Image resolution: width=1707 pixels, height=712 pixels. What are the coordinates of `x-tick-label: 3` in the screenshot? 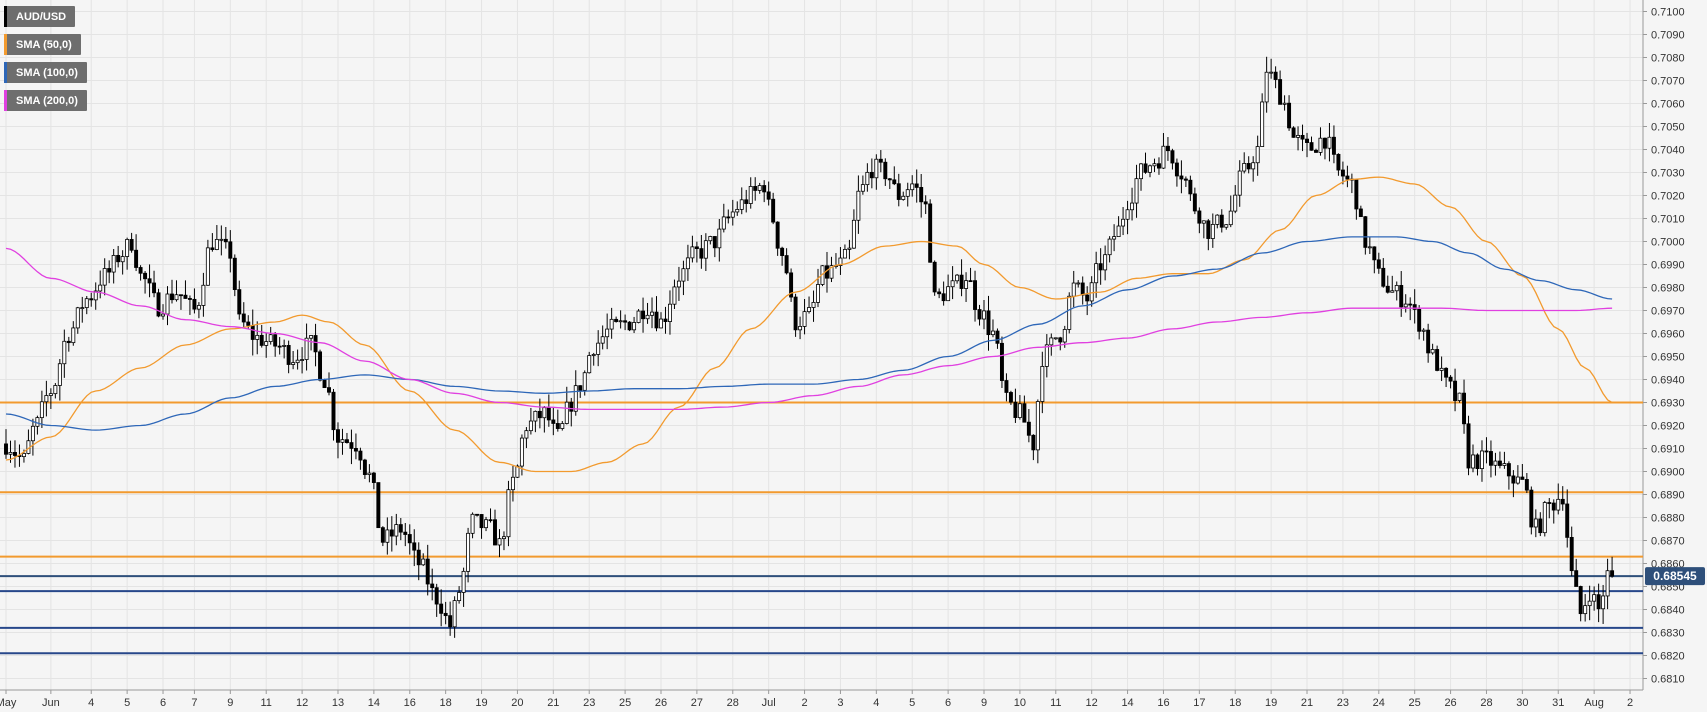 It's located at (840, 703).